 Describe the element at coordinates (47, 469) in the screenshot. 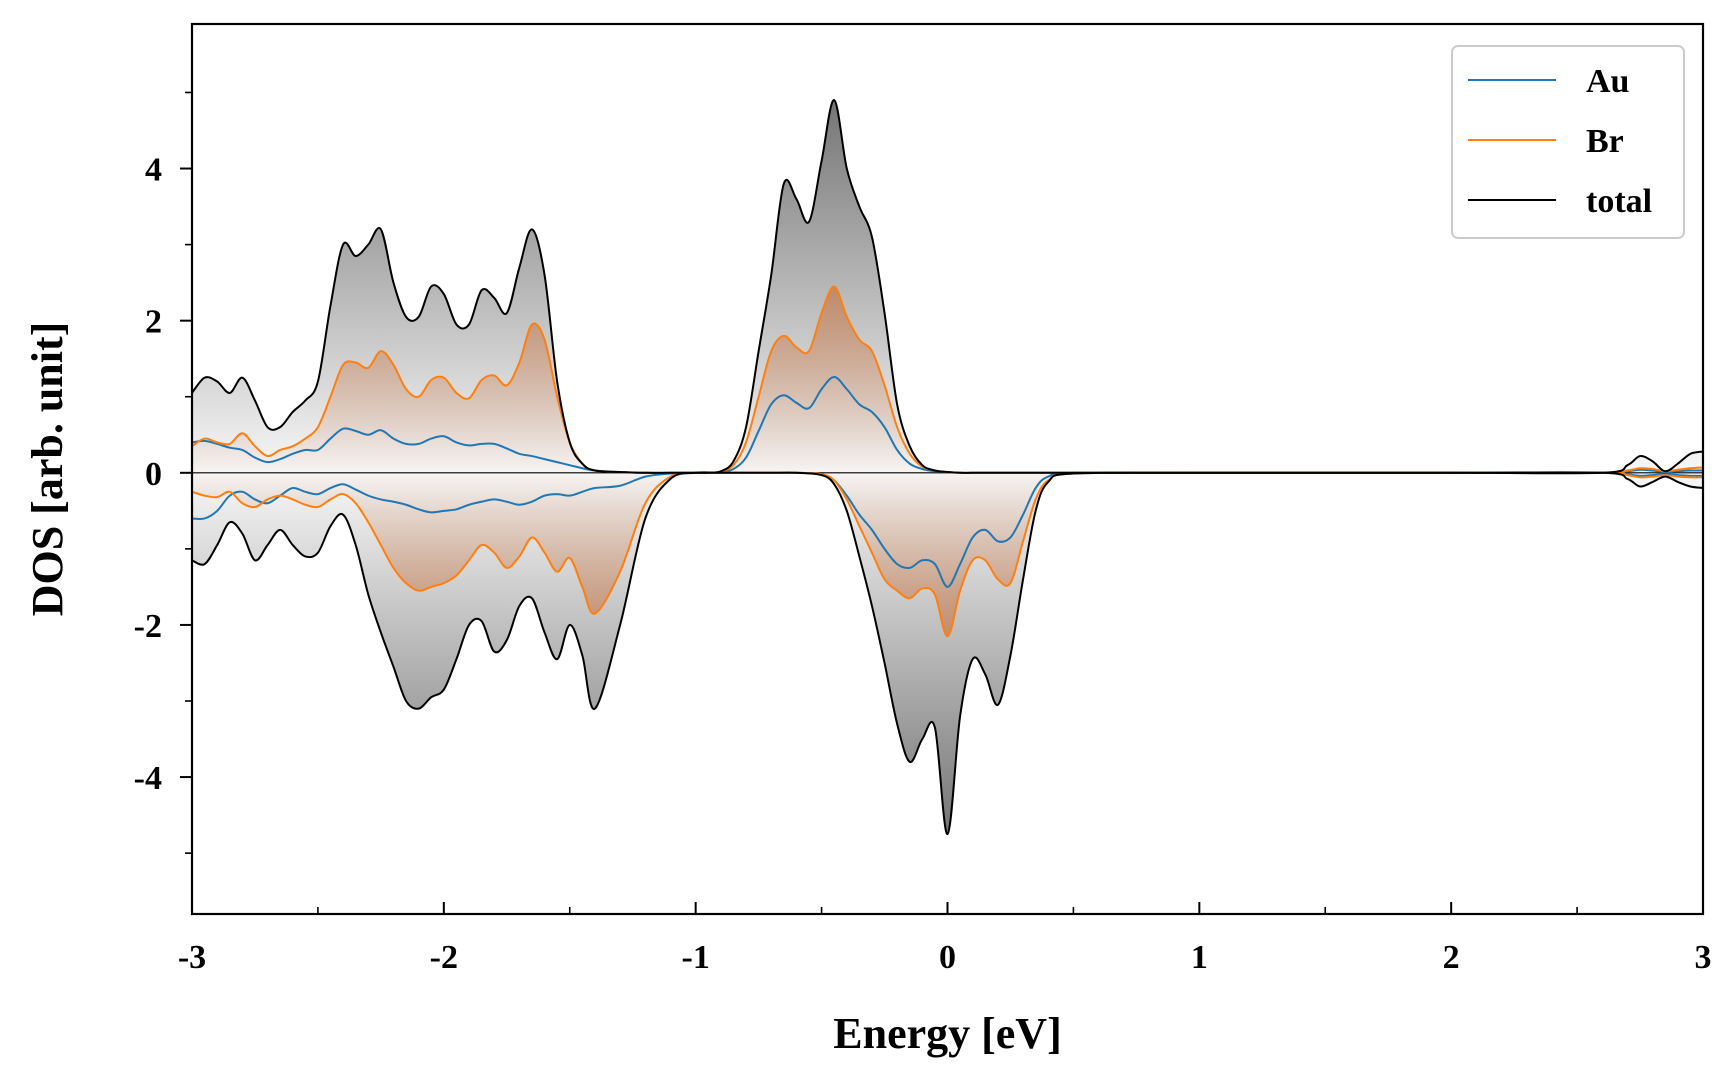

I see `y-axis-label: DOS [arb. unit]` at that location.